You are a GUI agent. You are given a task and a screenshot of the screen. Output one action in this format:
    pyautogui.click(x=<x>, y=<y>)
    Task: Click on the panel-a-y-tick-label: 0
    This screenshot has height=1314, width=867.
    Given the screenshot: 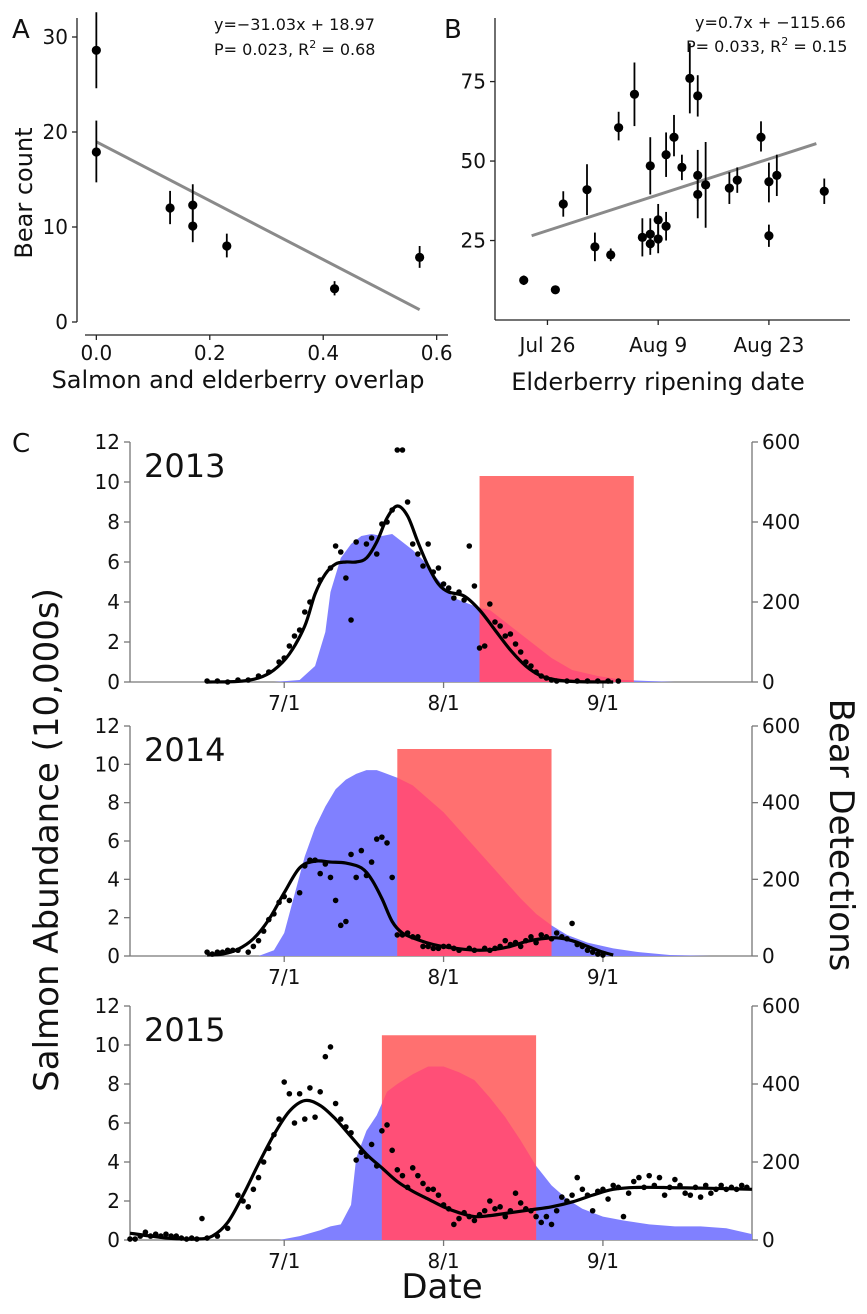 What is the action you would take?
    pyautogui.click(x=61, y=322)
    